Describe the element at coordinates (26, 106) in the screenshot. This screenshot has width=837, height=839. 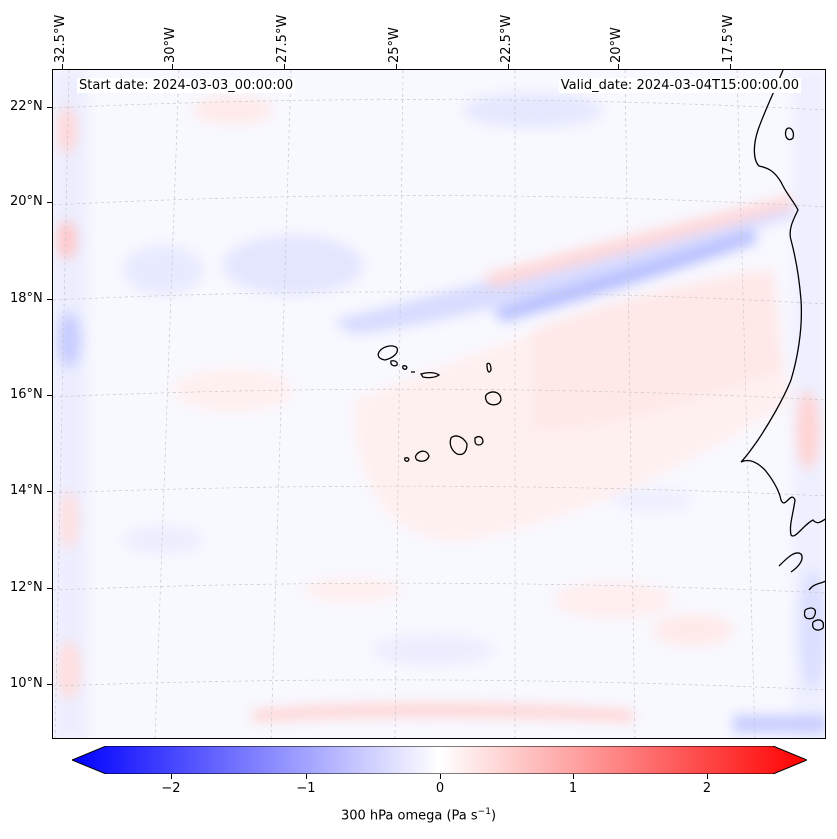
I see `lat-label: 22°N` at that location.